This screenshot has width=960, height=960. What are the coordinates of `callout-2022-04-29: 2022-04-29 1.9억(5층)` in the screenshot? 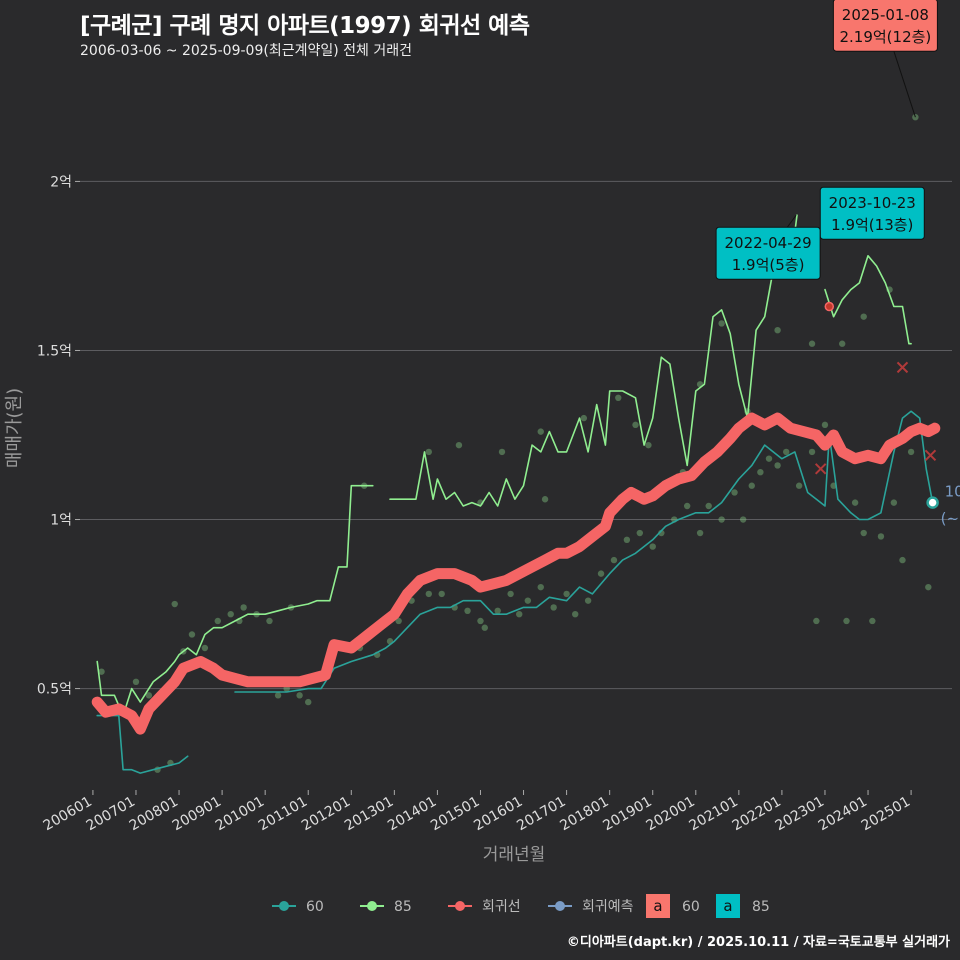 It's located at (768, 247).